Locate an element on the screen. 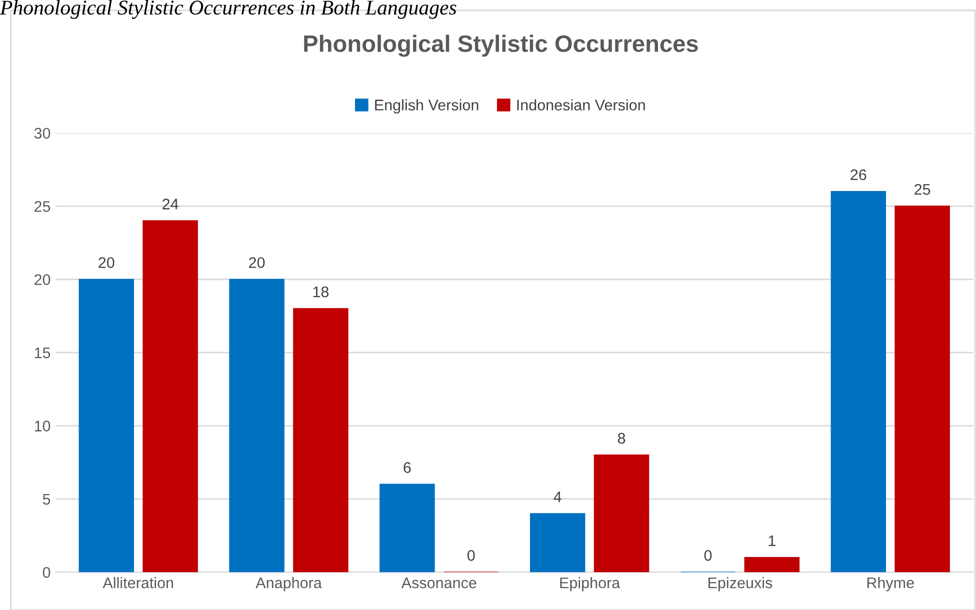 The height and width of the screenshot is (610, 976). data-label: 8 is located at coordinates (622, 438).